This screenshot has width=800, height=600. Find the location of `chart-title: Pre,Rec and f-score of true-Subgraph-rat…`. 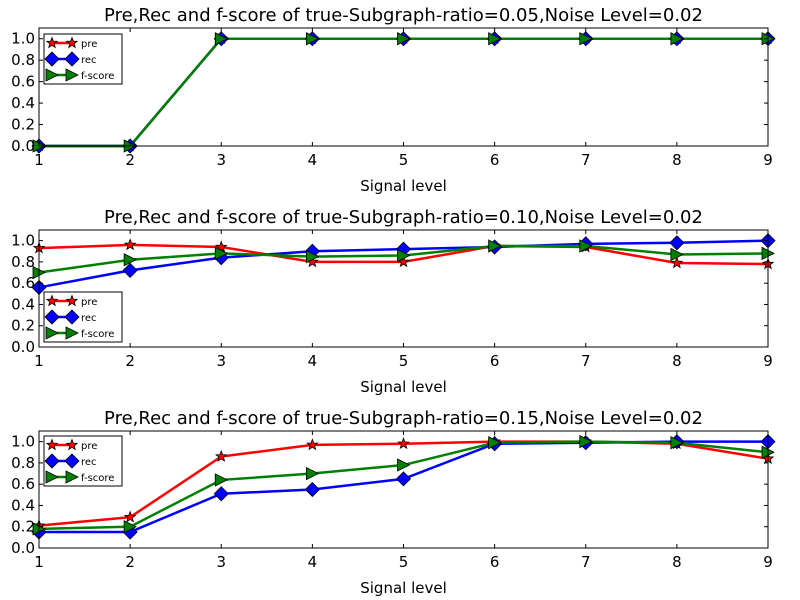

chart-title: Pre,Rec and f-score of true-Subgraph-rat… is located at coordinates (403, 418).